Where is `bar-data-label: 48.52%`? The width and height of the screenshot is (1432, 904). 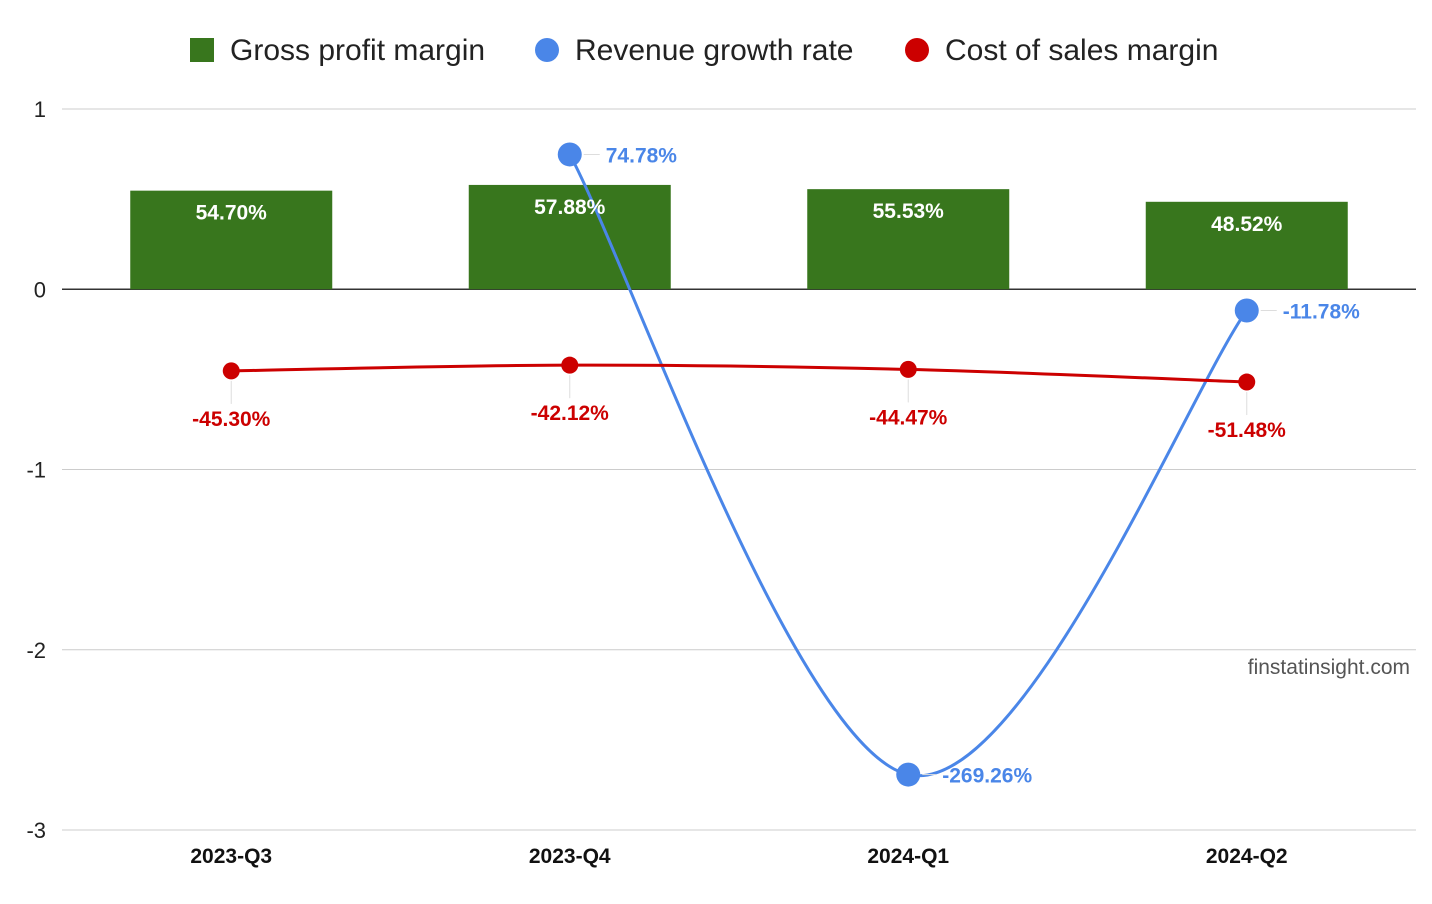
bar-data-label: 48.52% is located at coordinates (1247, 224).